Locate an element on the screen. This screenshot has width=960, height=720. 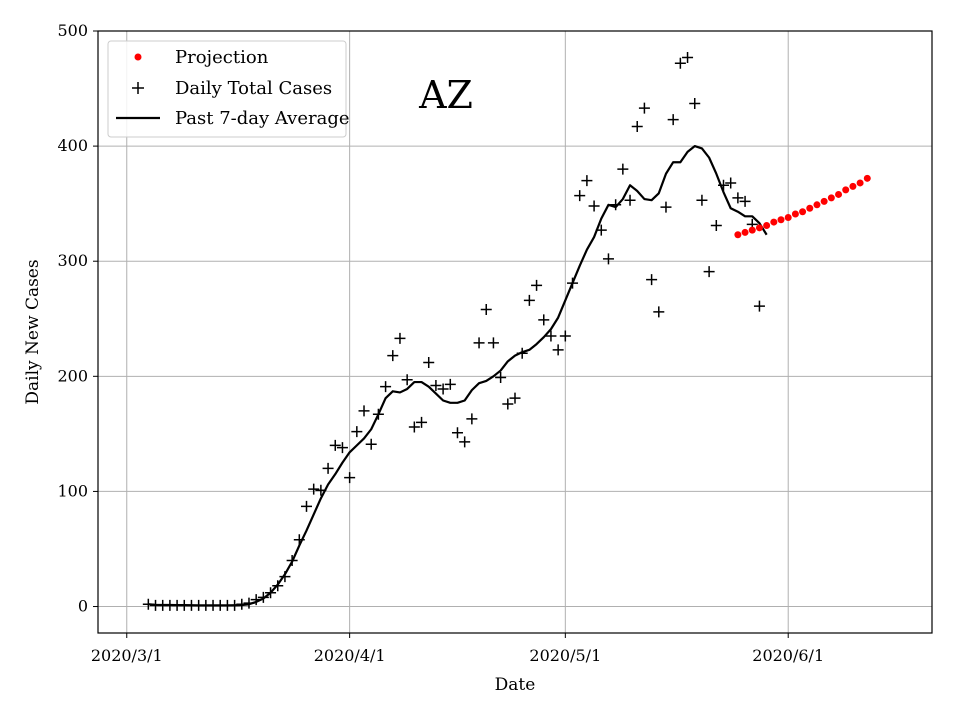
x-tick-label: 2020/3/1 is located at coordinates (127, 655).